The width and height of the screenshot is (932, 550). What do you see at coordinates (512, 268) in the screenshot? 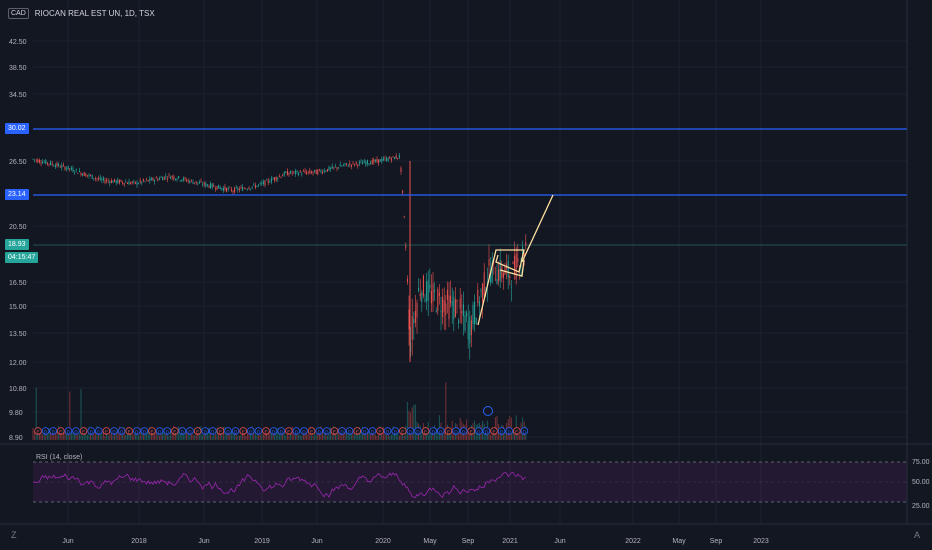
I see `flag-bottom-drawing` at bounding box center [512, 268].